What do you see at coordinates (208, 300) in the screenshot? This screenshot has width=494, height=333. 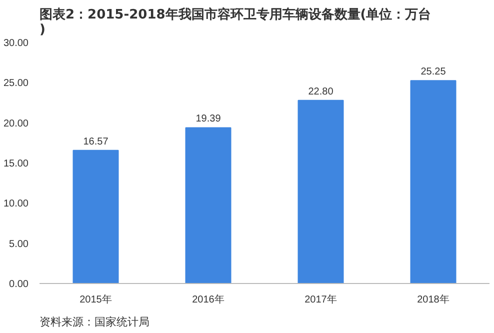 I see `x-tick-label: 2016年` at bounding box center [208, 300].